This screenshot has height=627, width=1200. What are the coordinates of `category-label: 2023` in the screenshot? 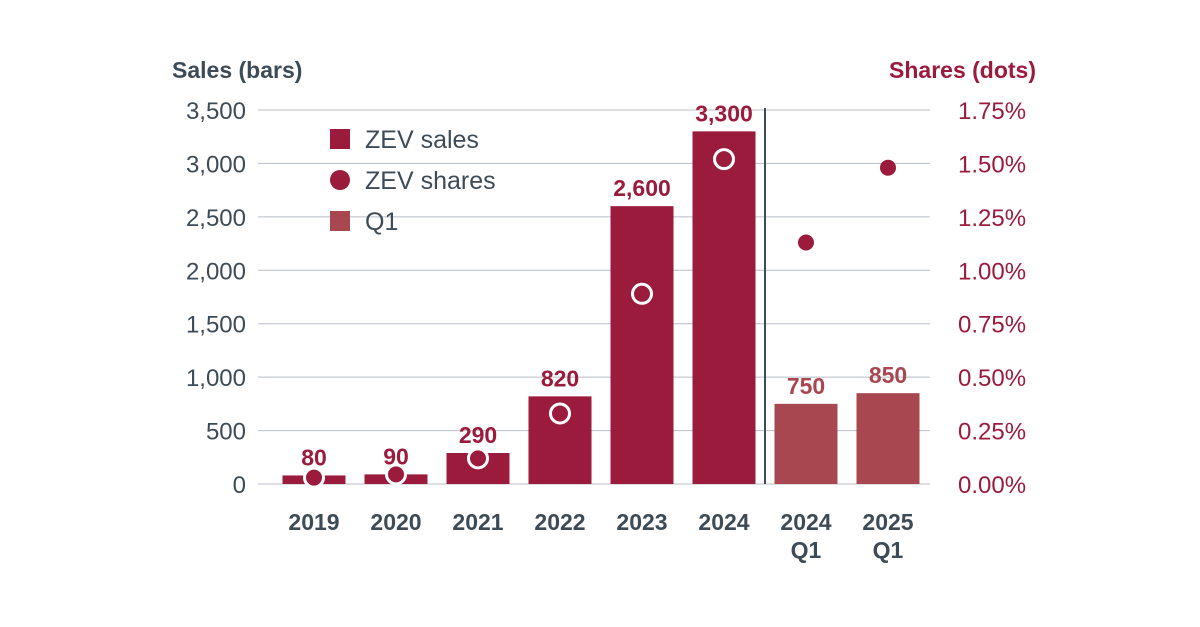 It's located at (641, 522).